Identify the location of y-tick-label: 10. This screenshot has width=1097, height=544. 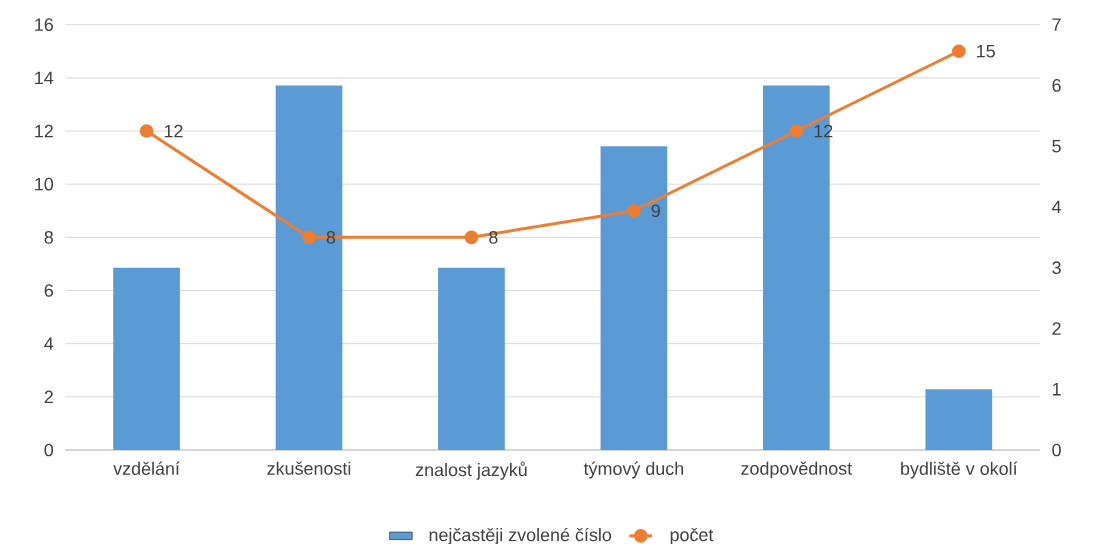
(44, 184).